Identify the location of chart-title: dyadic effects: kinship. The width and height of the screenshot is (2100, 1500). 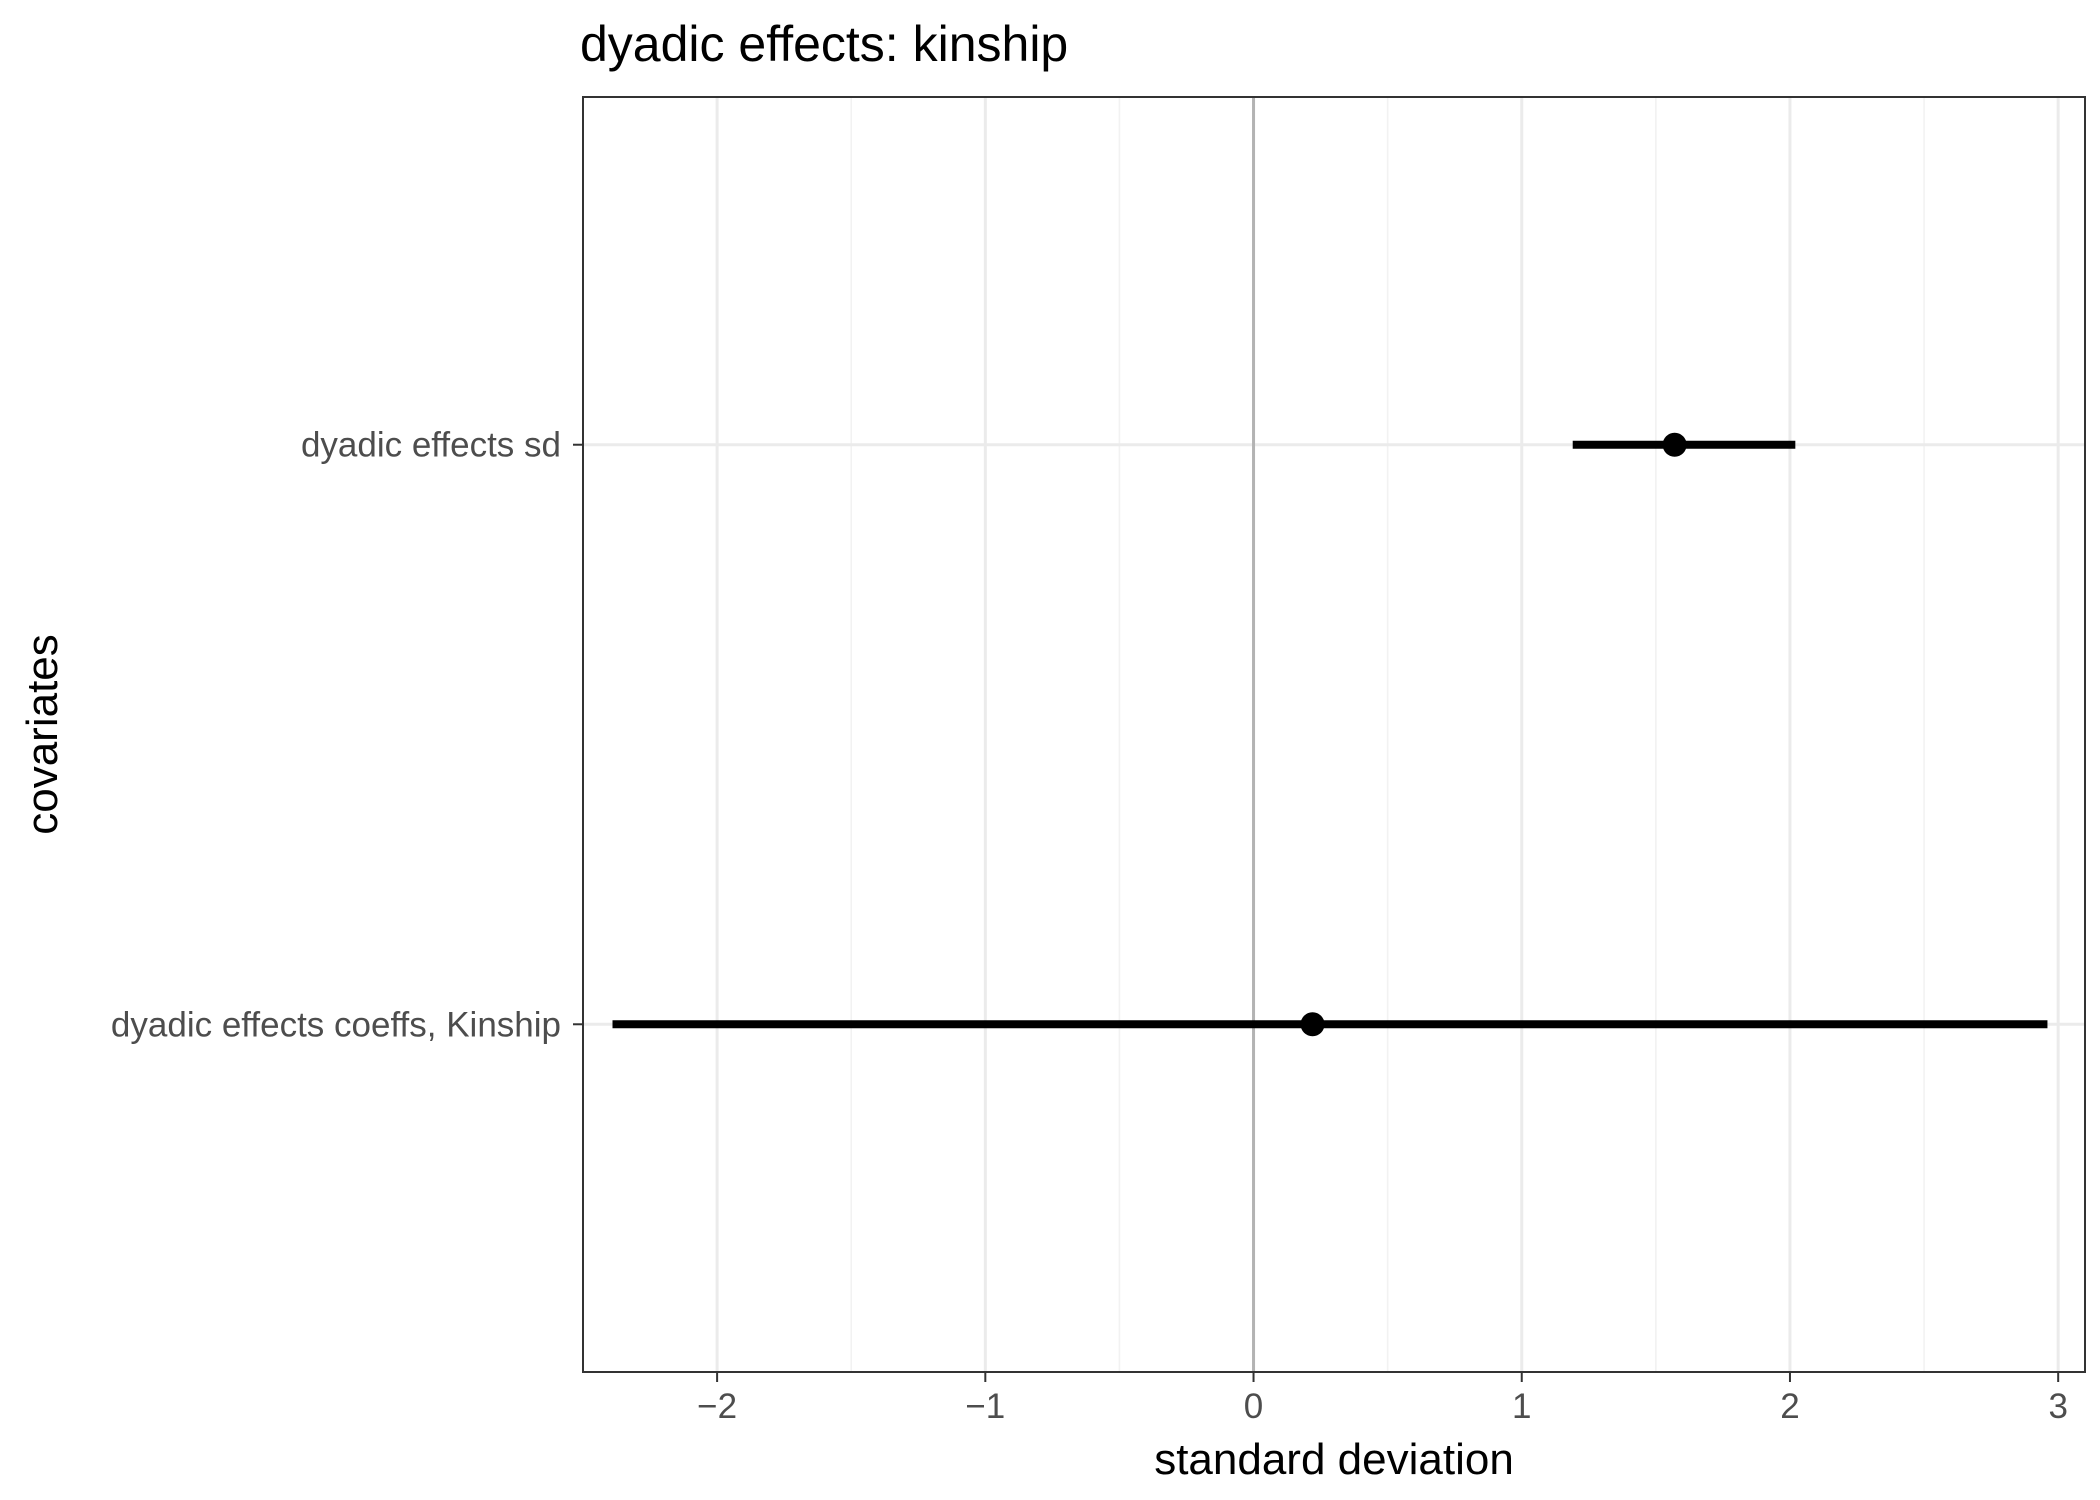
(824, 44).